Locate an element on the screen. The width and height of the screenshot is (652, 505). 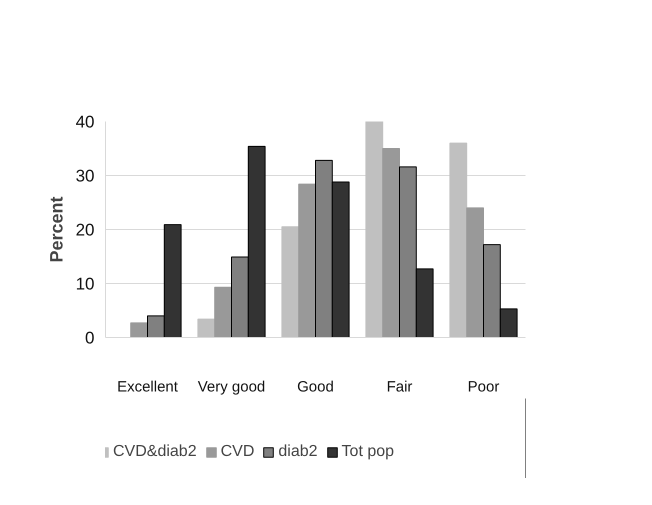
x-tick-label: Very good is located at coordinates (232, 387).